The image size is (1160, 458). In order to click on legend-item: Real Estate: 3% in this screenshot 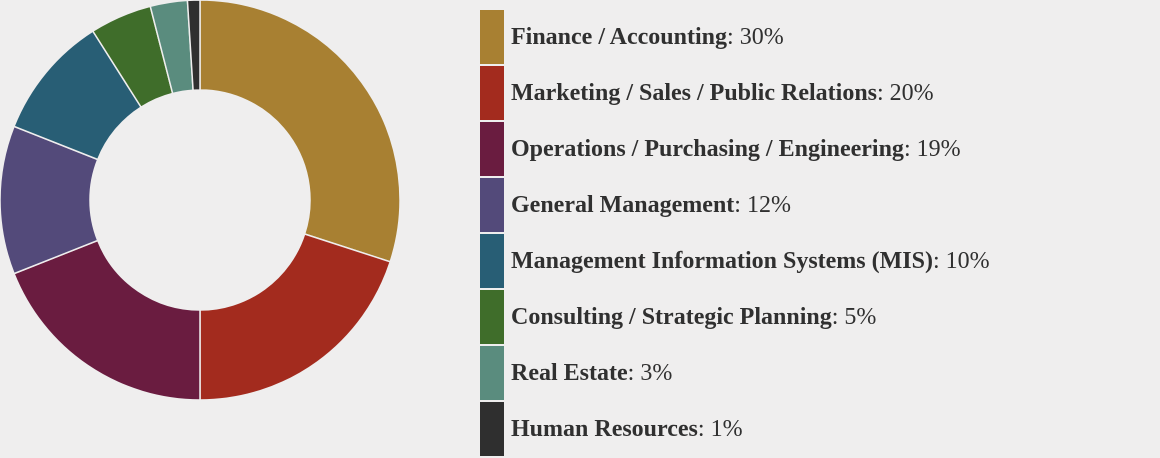, I will do `click(820, 374)`.